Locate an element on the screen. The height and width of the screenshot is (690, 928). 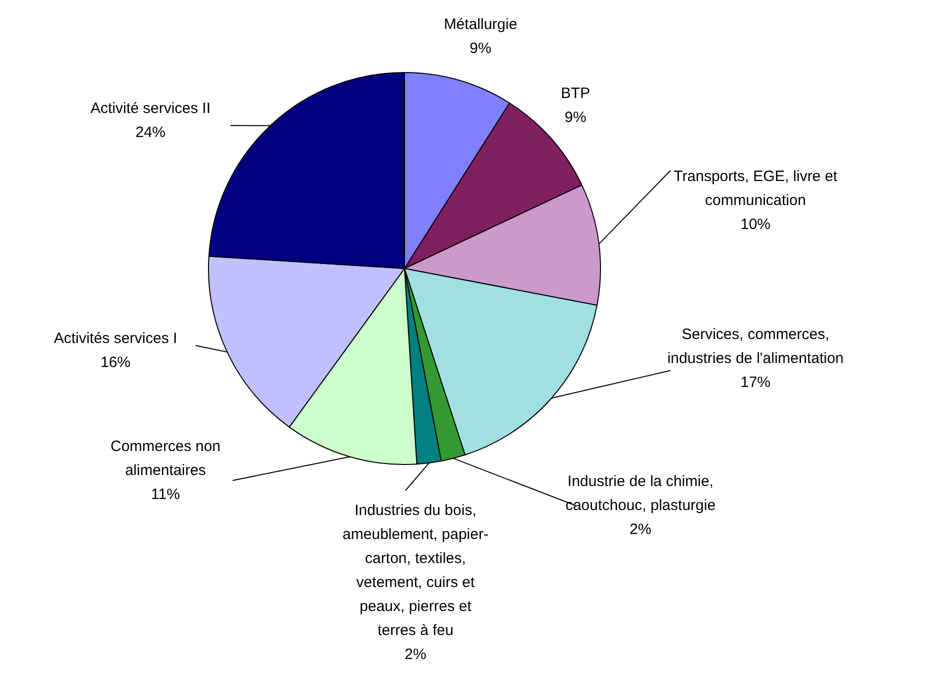
data-label: 17% is located at coordinates (755, 382).